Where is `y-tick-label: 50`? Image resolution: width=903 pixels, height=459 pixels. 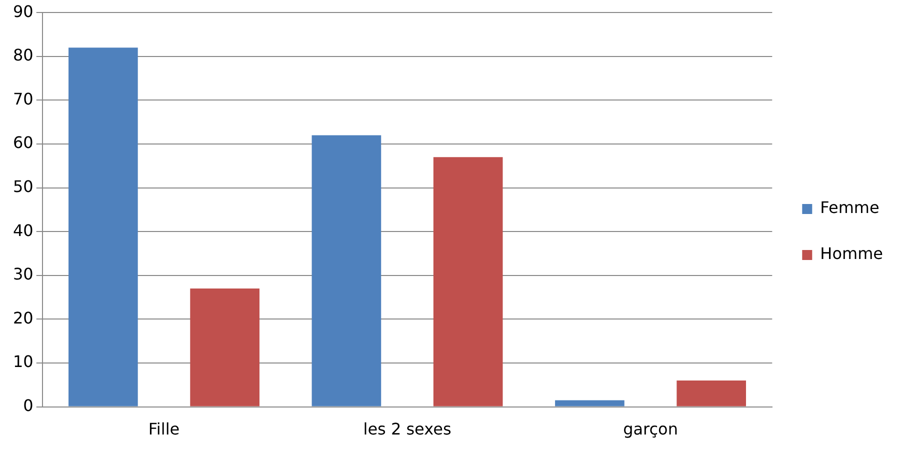 y-tick-label: 50 is located at coordinates (23, 186).